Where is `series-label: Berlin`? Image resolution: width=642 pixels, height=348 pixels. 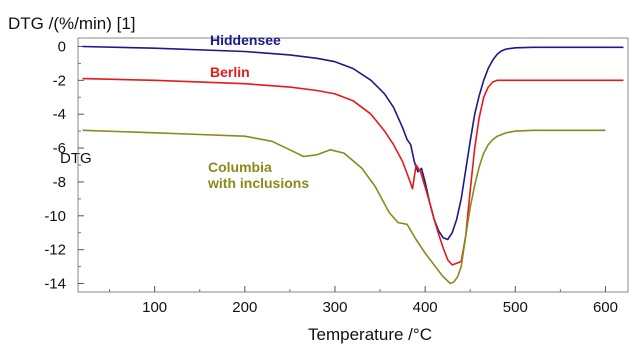 series-label: Berlin is located at coordinates (230, 72).